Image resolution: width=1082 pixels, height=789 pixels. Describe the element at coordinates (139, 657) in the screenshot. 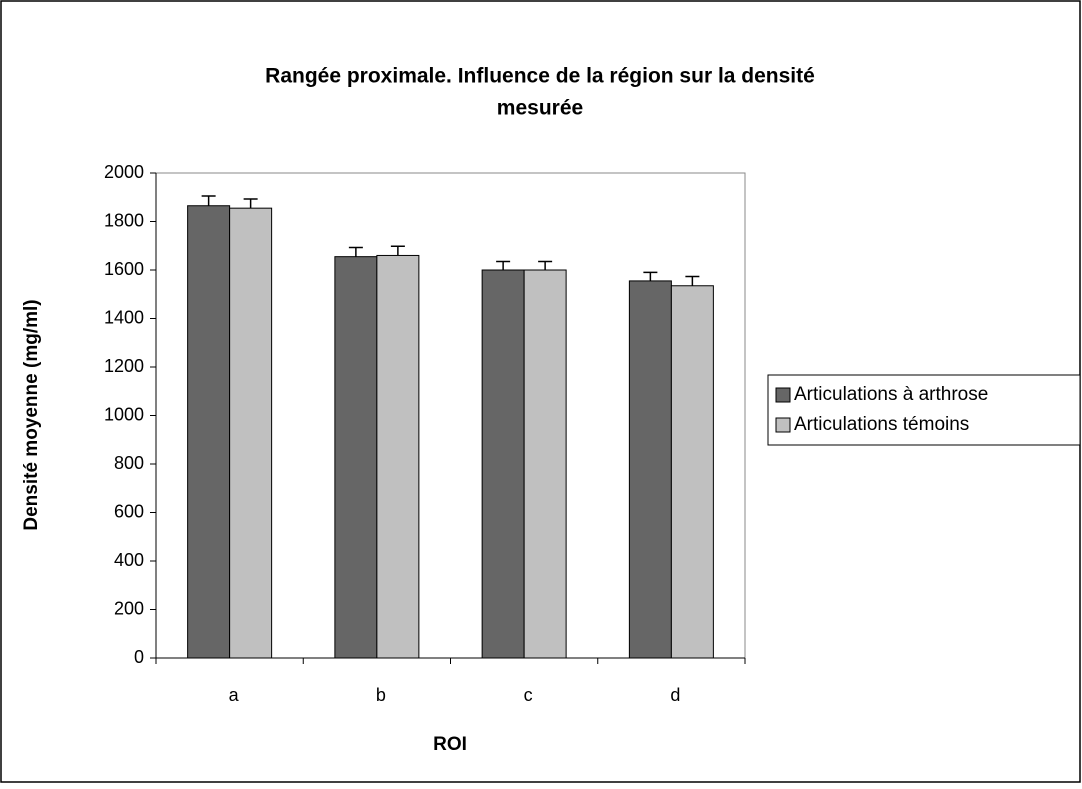

I see `y-tick-label: 0` at that location.